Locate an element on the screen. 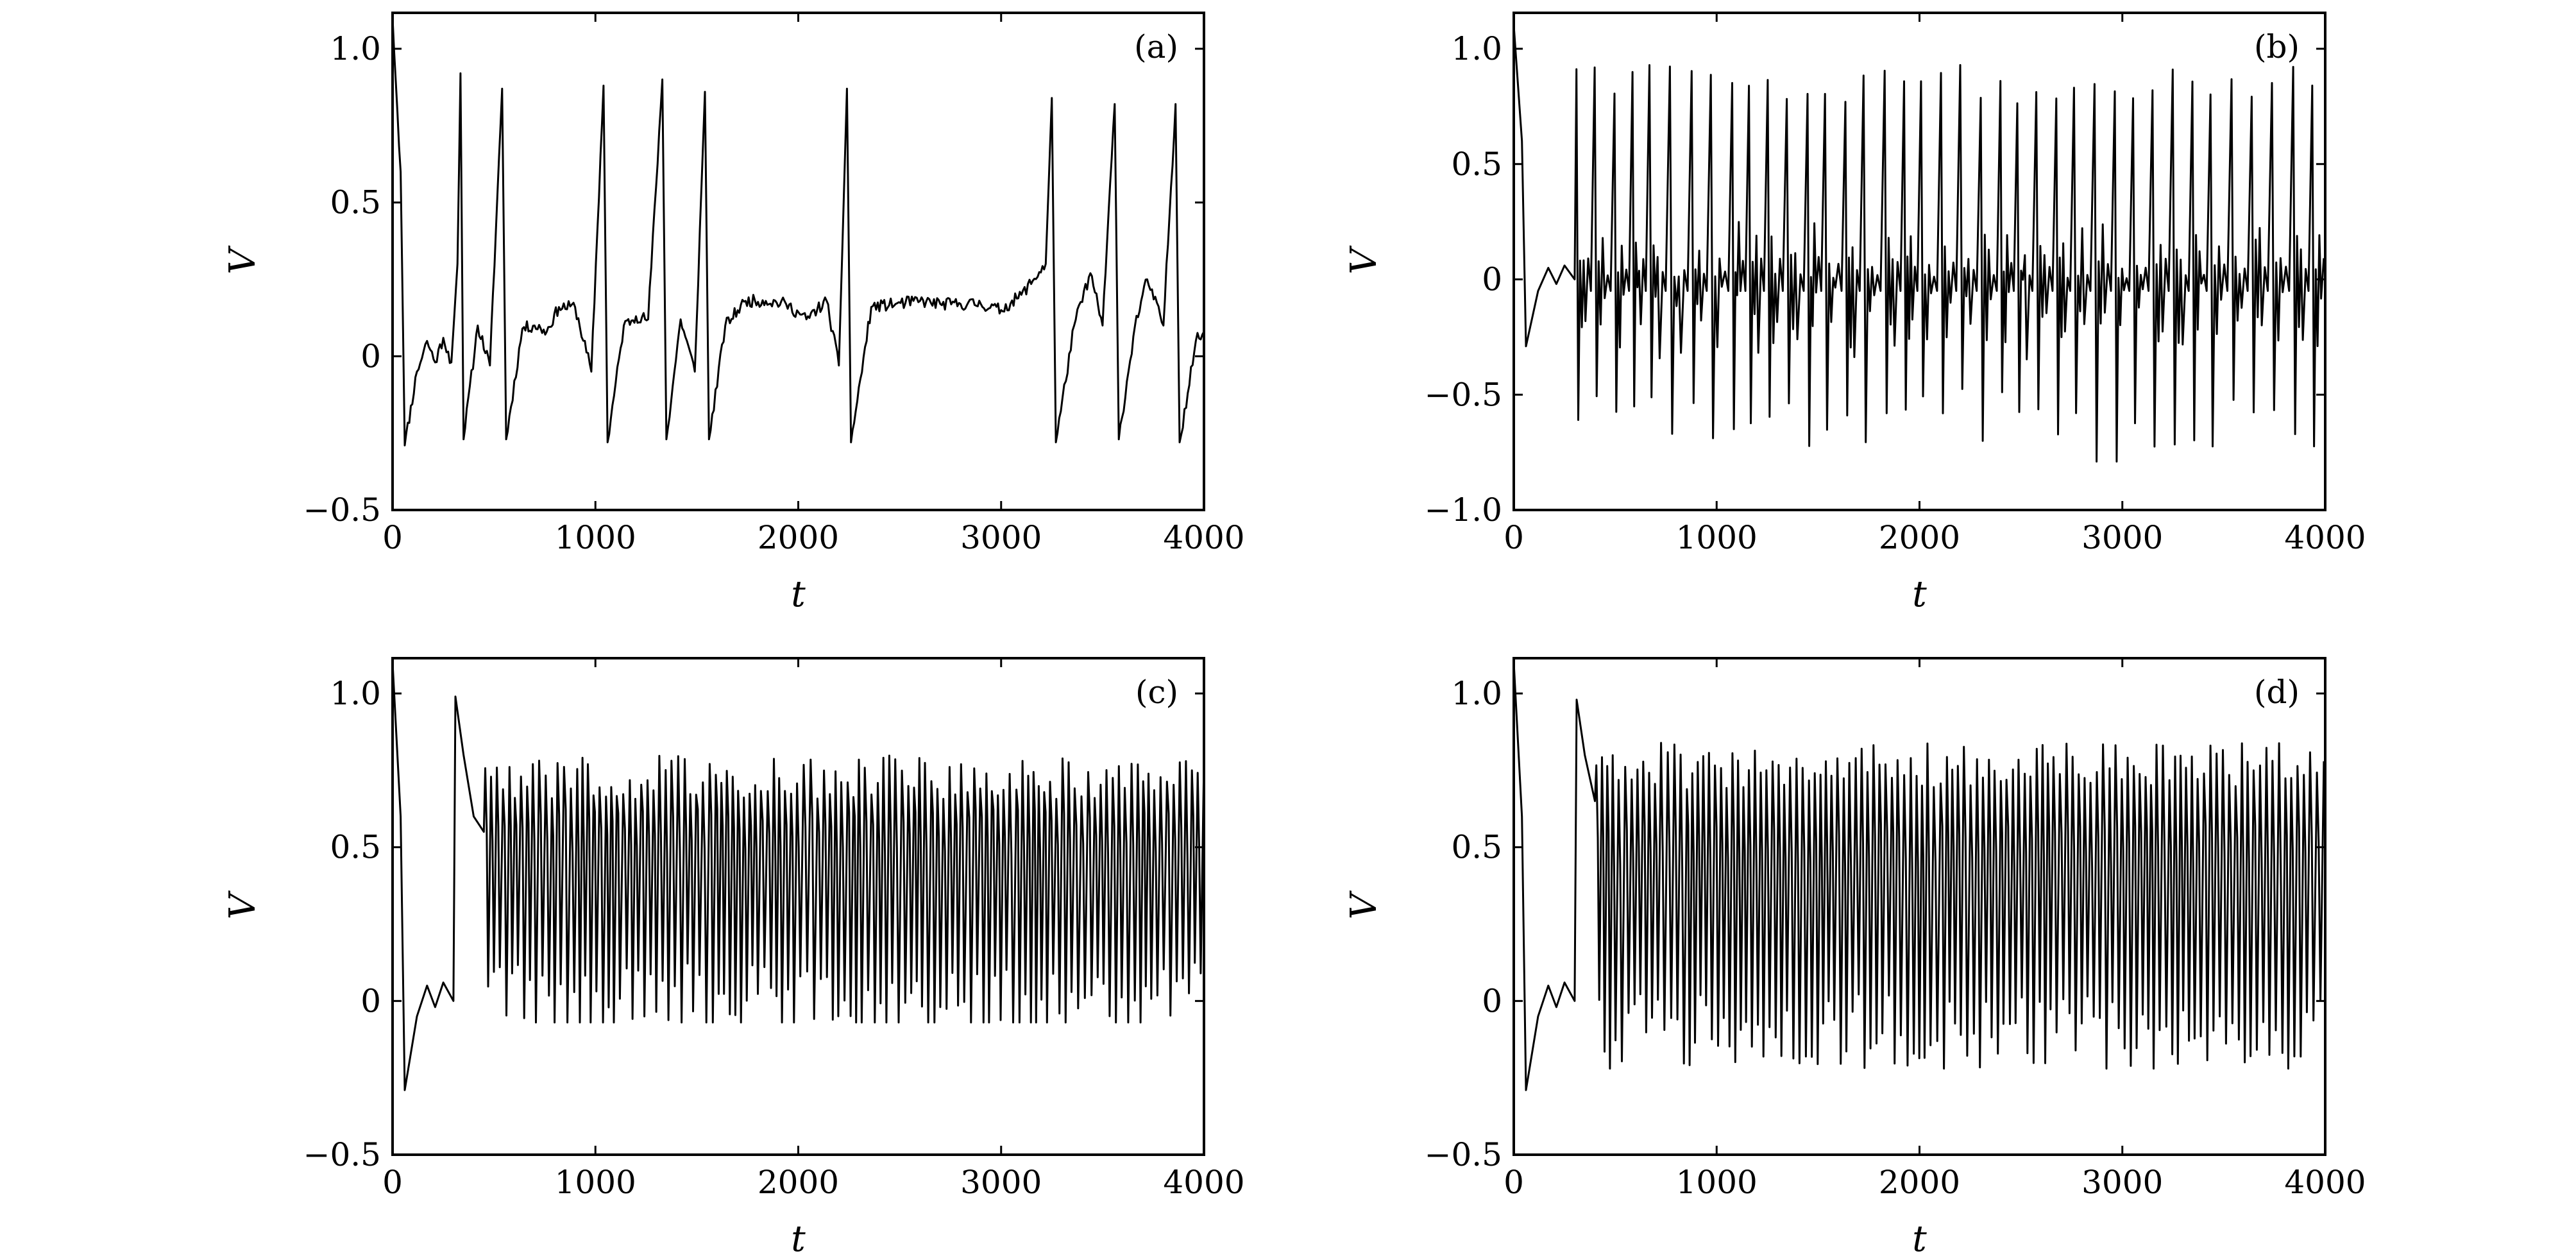 Image resolution: width=2576 pixels, height=1258 pixels. y-tick-label: −1.0 is located at coordinates (1463, 510).